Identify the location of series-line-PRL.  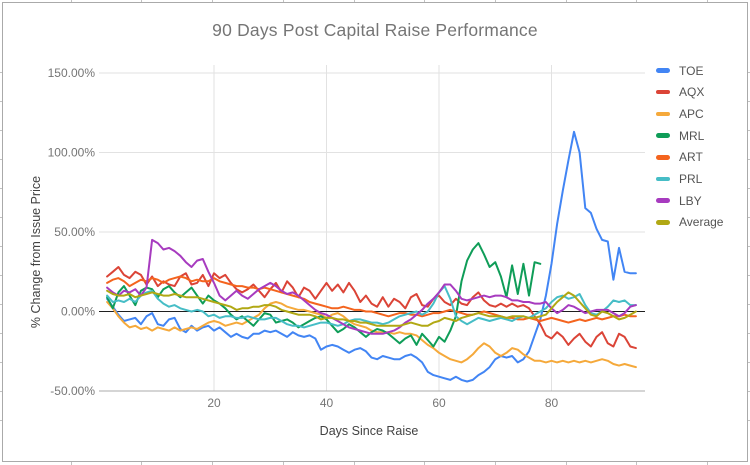
(371, 307).